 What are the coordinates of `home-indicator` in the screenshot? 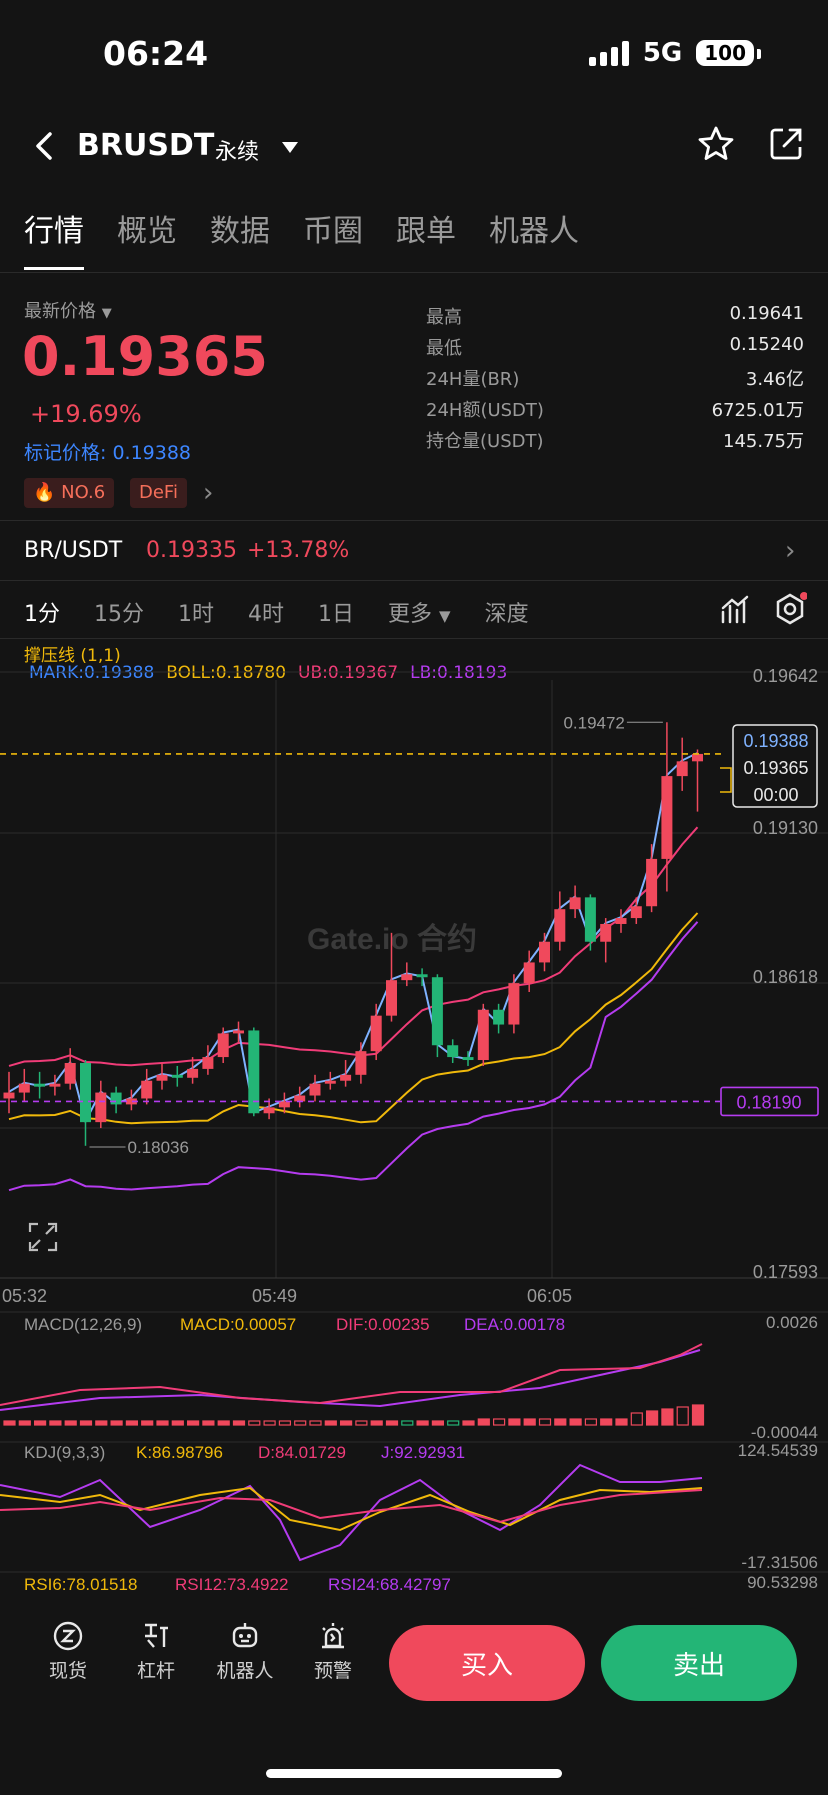 It's located at (414, 1773).